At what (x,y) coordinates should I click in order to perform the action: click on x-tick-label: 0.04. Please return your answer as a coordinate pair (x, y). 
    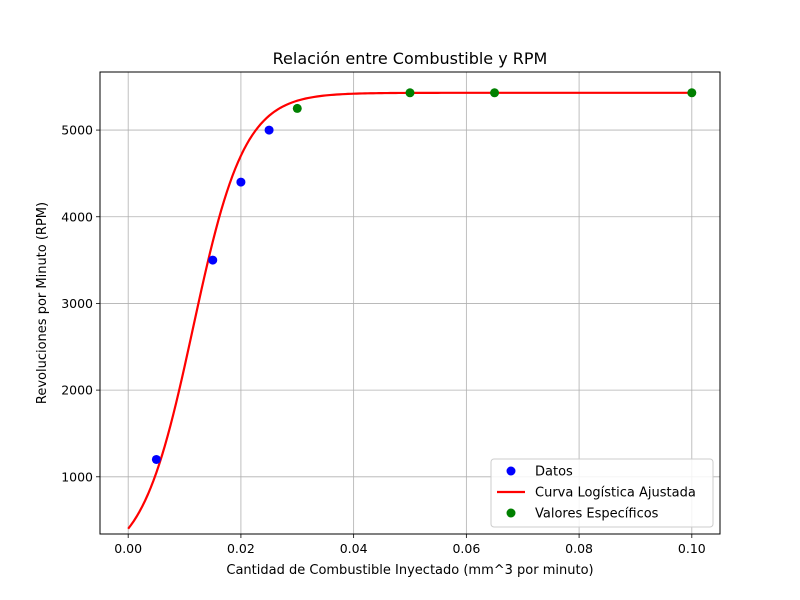
    Looking at the image, I should click on (354, 548).